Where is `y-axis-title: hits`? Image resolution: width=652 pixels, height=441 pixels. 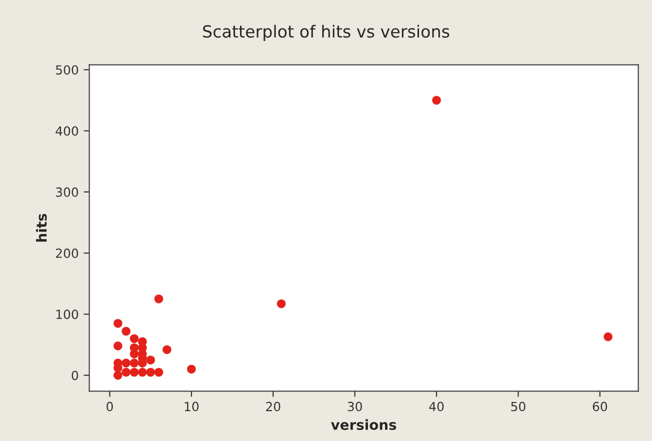
y-axis-title: hits is located at coordinates (41, 228).